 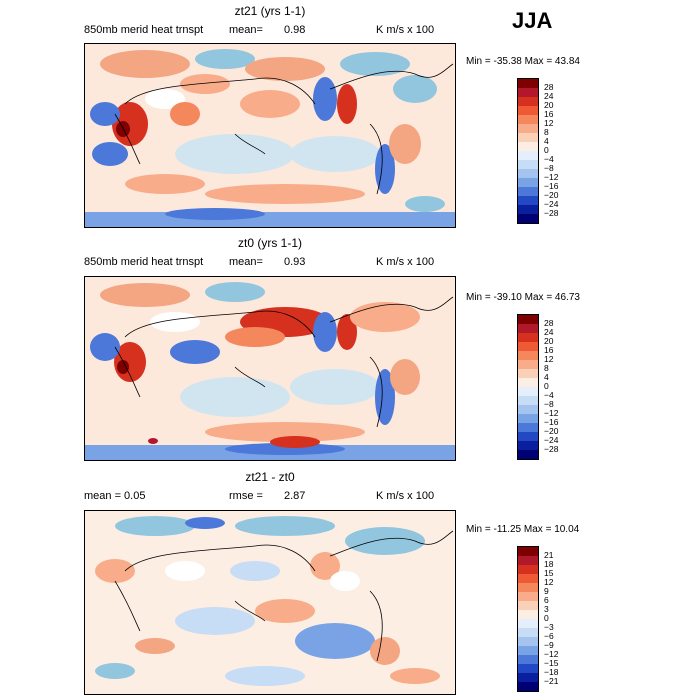 What do you see at coordinates (532, 20) in the screenshot?
I see `season-label: JJA` at bounding box center [532, 20].